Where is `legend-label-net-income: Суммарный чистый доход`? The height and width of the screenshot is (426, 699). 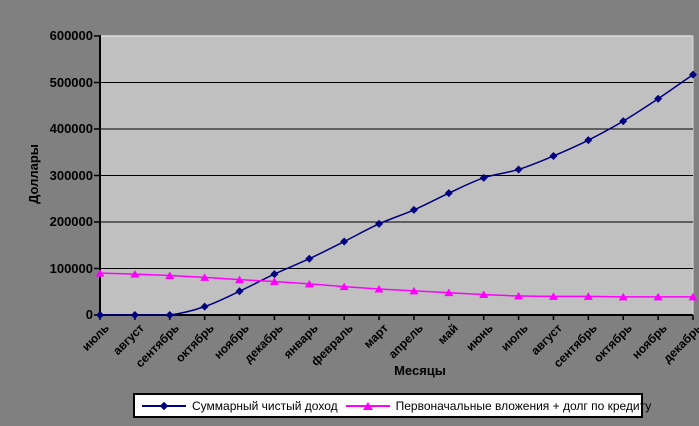 legend-label-net-income: Суммарный чистый доход is located at coordinates (265, 405).